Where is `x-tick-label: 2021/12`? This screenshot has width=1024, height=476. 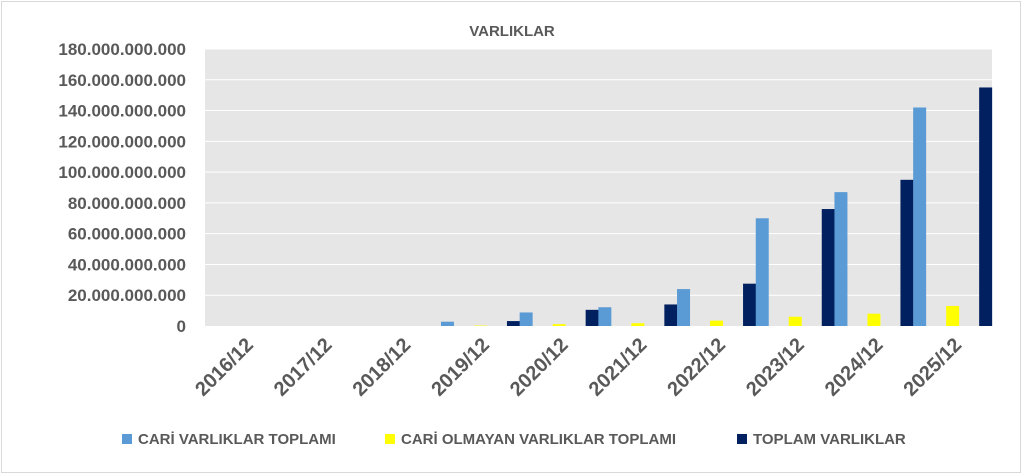
x-tick-label: 2021/12 is located at coordinates (618, 367).